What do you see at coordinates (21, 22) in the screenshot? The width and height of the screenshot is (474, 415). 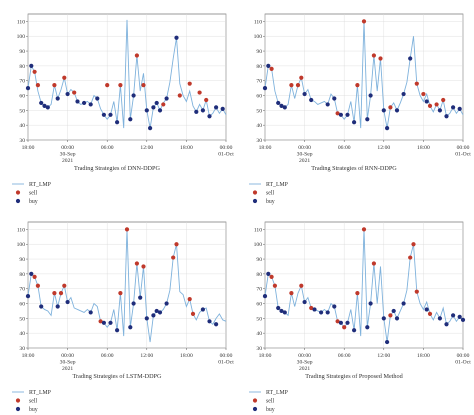 I see `y-tick-label: 110` at bounding box center [21, 22].